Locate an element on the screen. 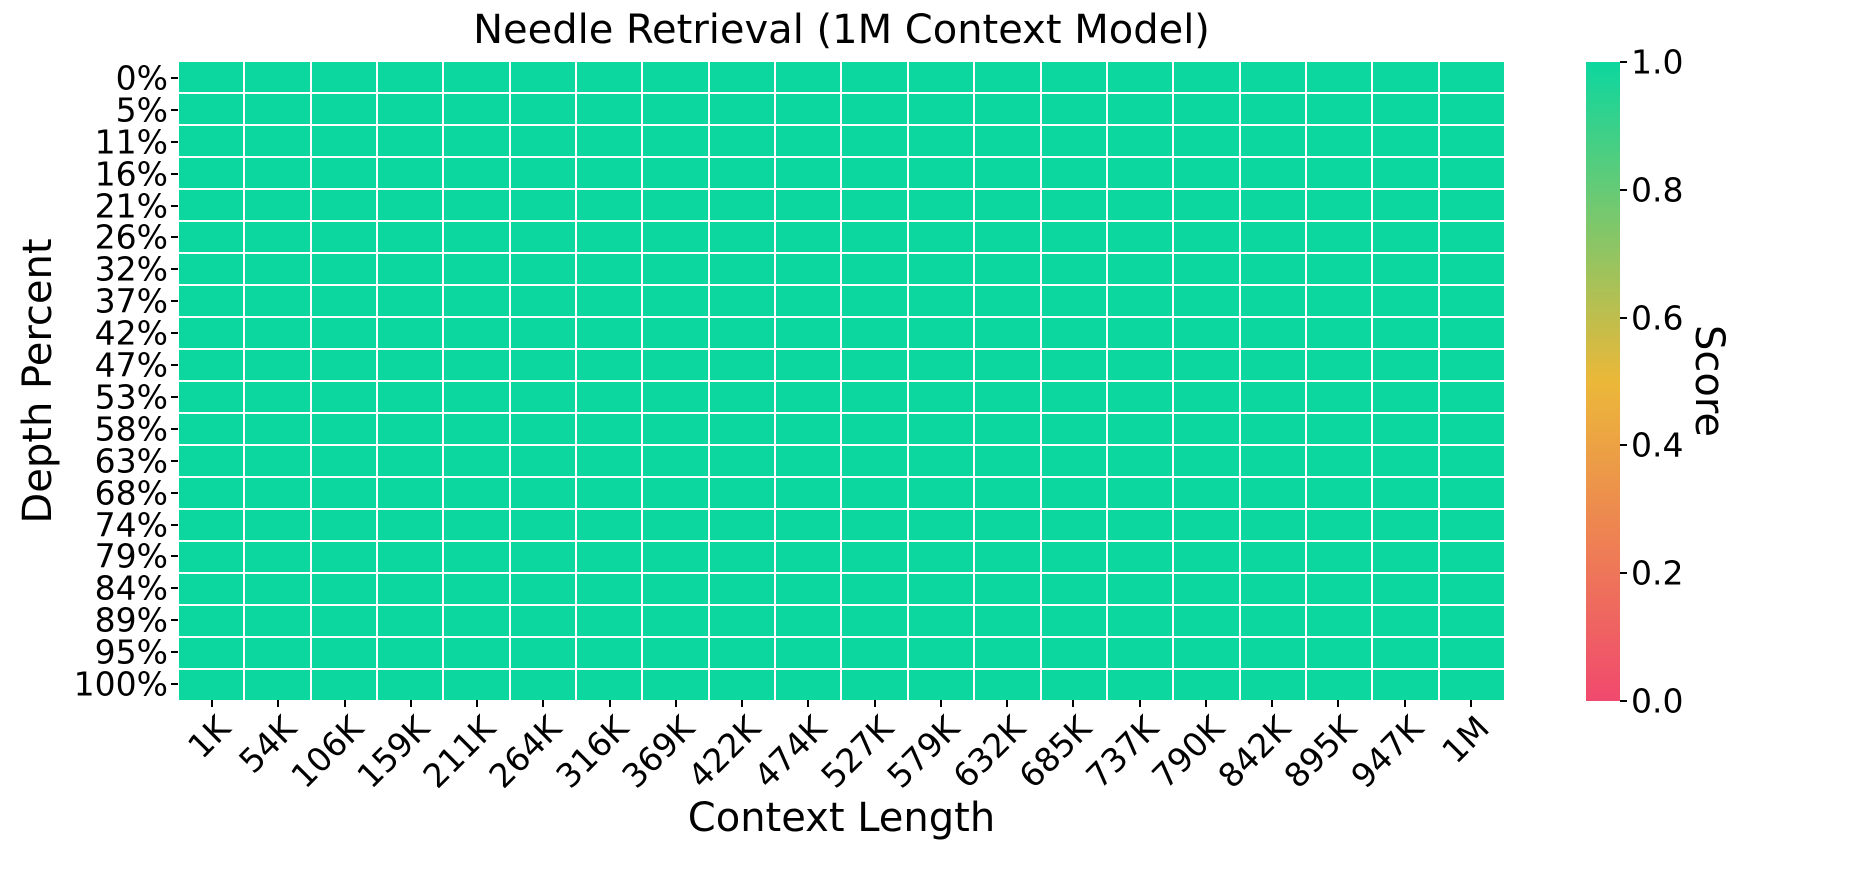 This screenshot has height=873, width=1850. y-tick-label: 68% is located at coordinates (131, 493).